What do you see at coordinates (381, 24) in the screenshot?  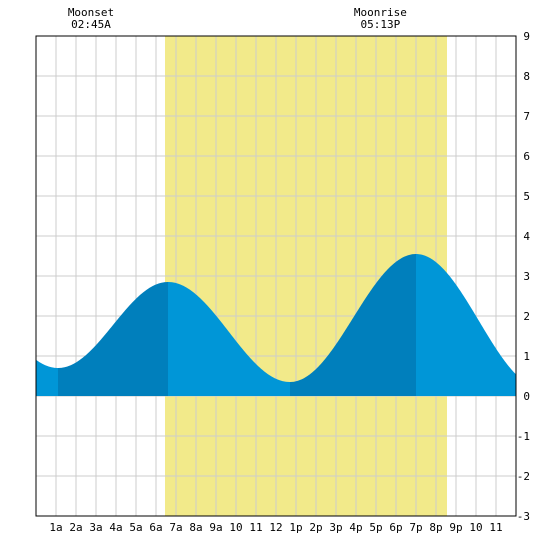 I see `moon-event-time: 05:13P` at bounding box center [381, 24].